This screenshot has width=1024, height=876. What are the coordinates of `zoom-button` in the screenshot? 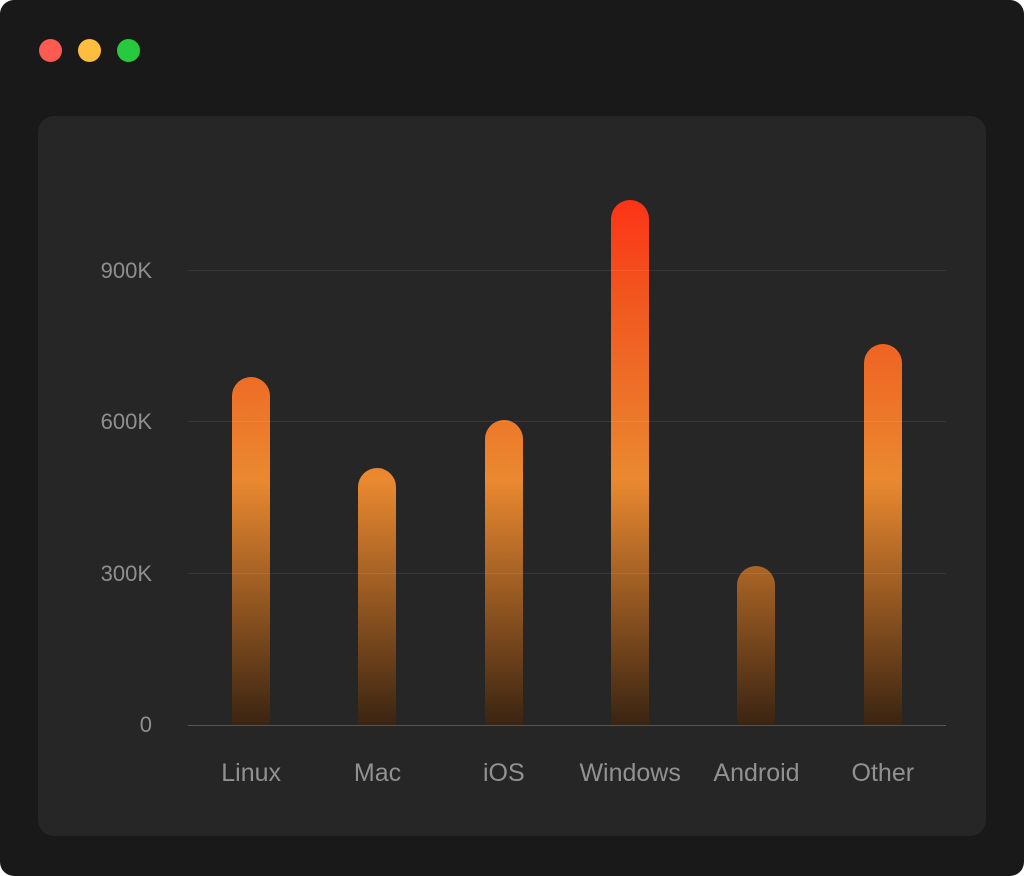 It's located at (128, 50).